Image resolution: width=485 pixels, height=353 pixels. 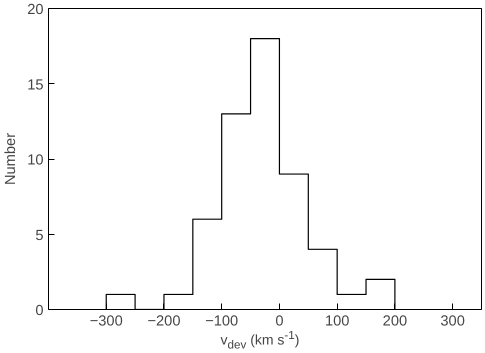 I want to click on y-tick-label: 0, so click(x=39, y=311).